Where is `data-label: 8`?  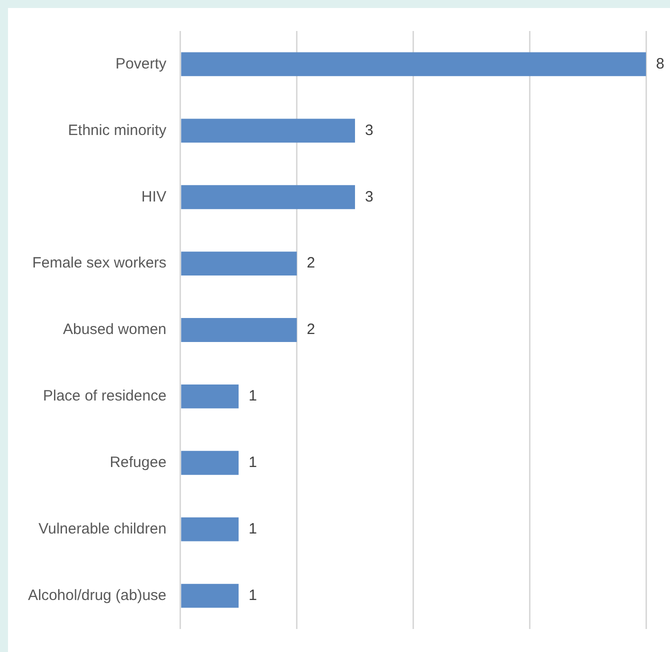
data-label: 8 is located at coordinates (660, 63).